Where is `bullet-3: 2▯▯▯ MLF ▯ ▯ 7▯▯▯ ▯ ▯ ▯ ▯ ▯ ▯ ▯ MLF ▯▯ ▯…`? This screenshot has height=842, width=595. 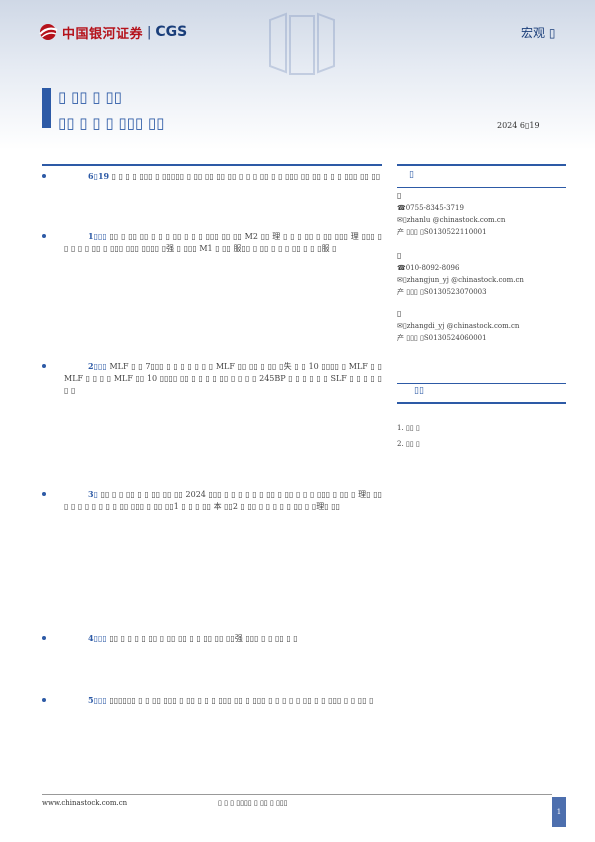
bullet-3: 2▯▯▯ MLF ▯ ▯ 7▯▯▯ ▯ ▯ ▯ ▯ ▯ ▯ ▯ MLF ▯▯ ▯… is located at coordinates (212, 378).